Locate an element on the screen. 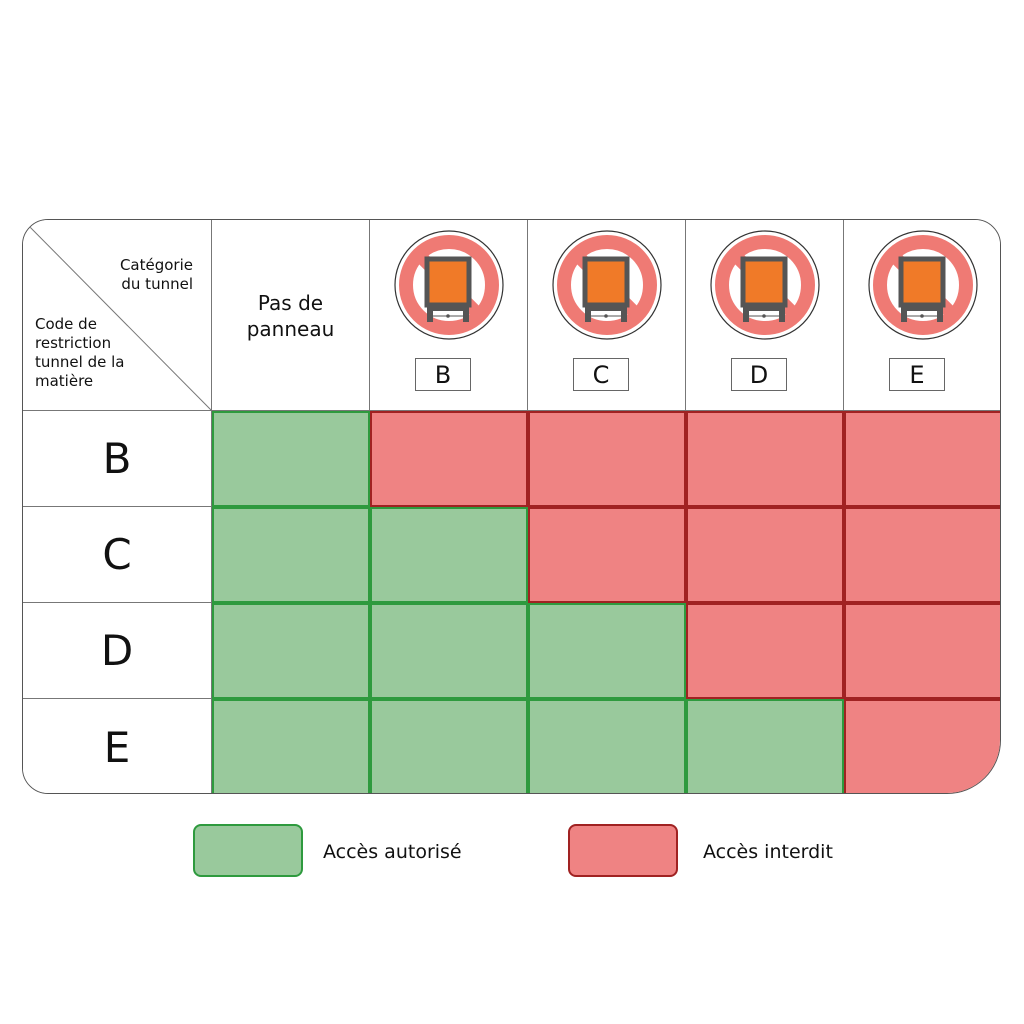 This screenshot has height=1024, width=1024. access-cell-B-D-forbidden is located at coordinates (765, 459).